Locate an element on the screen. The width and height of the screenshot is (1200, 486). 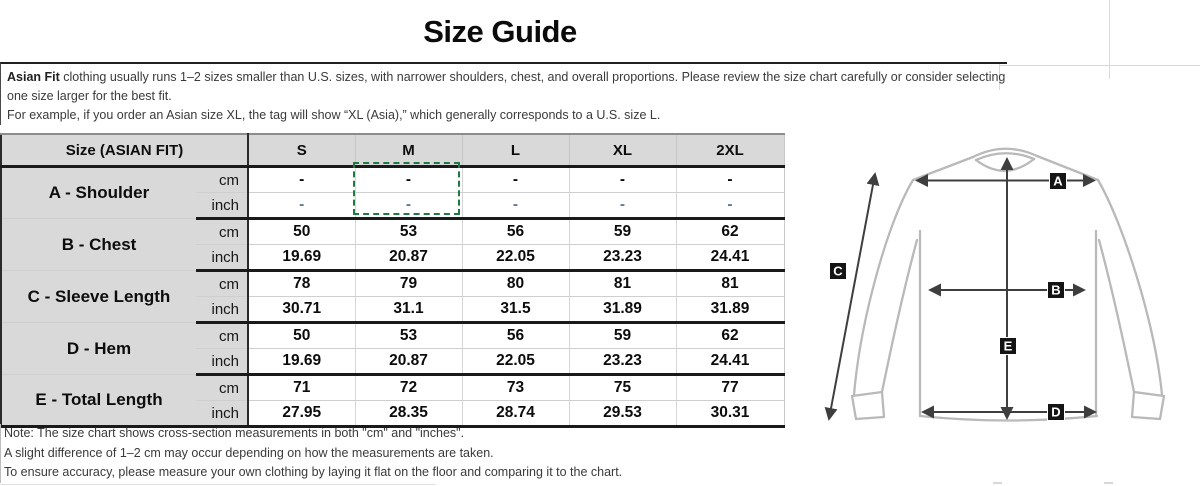
header-size-asian-fit: Size (ASIAN FIT) is located at coordinates (125, 151).